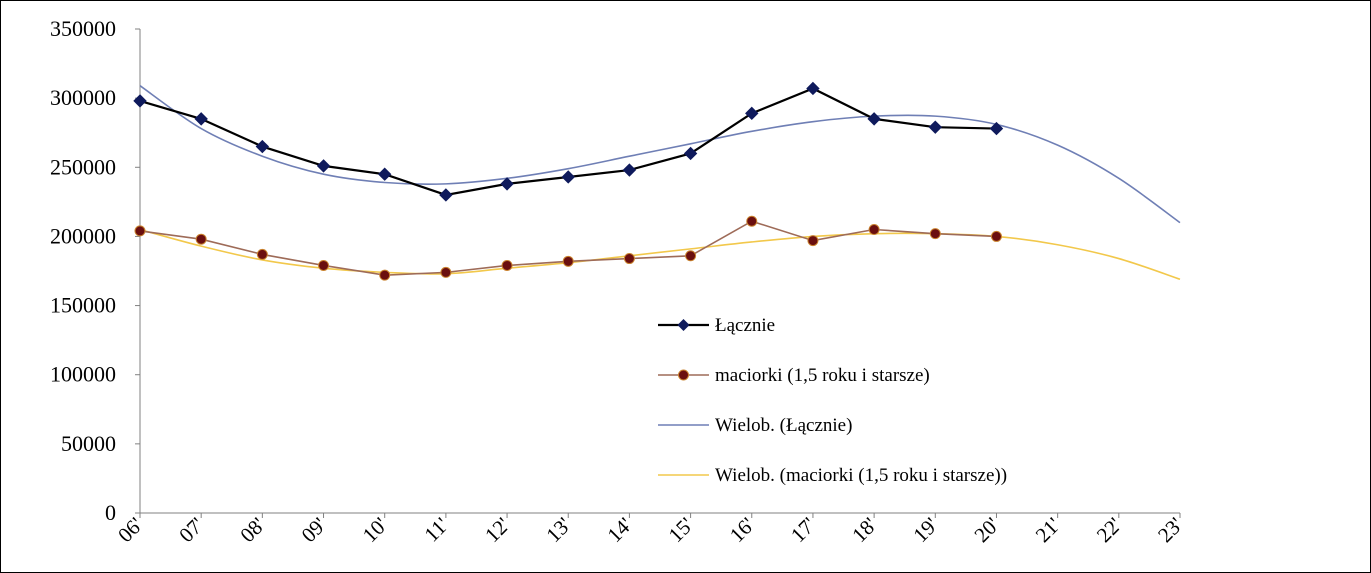  What do you see at coordinates (1048, 530) in the screenshot?
I see `x-tick-label: 21'` at bounding box center [1048, 530].